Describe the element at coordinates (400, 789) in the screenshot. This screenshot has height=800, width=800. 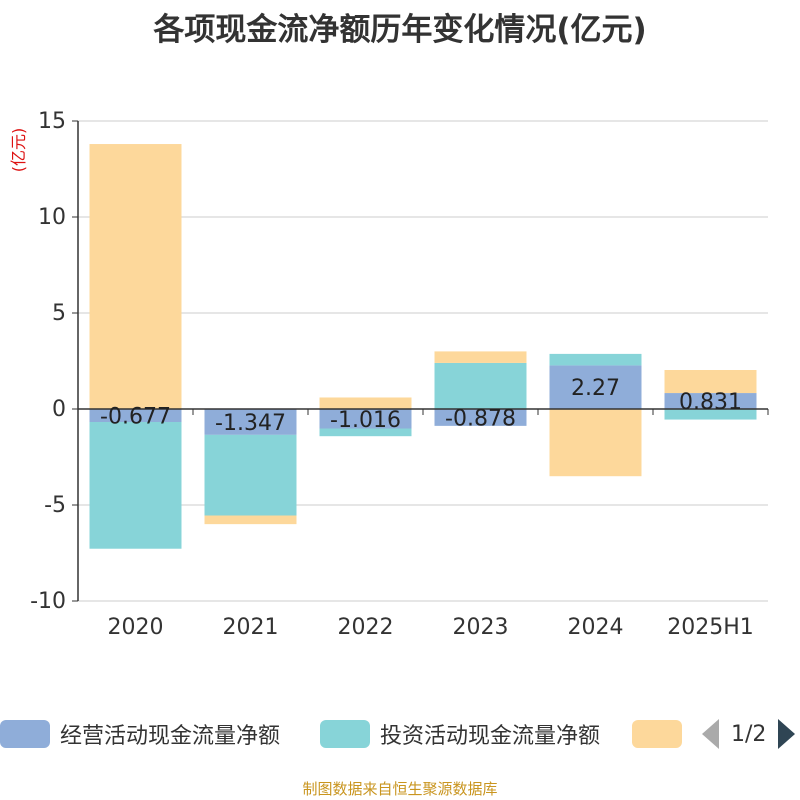
I see `data-source-note: 制图数据来自恒生聚源数据库` at that location.